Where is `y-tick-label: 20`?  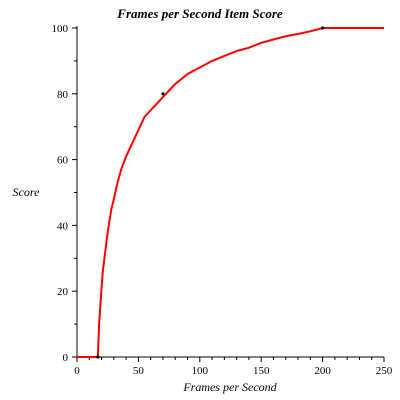 y-tick-label: 20 is located at coordinates (63, 292).